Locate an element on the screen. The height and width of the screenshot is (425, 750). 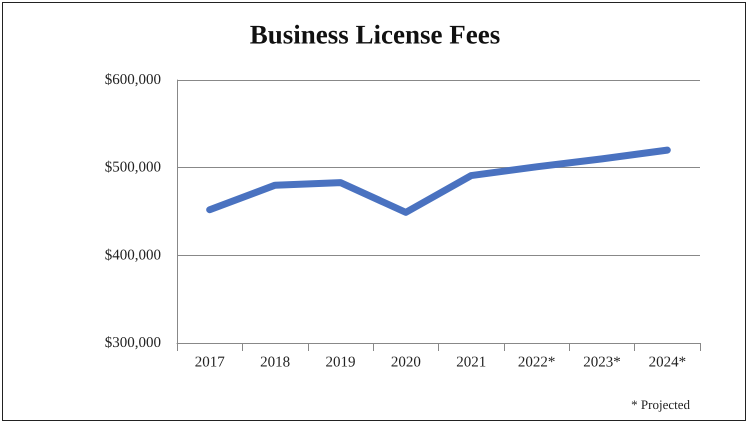
x-tick-label: 2017 is located at coordinates (210, 362).